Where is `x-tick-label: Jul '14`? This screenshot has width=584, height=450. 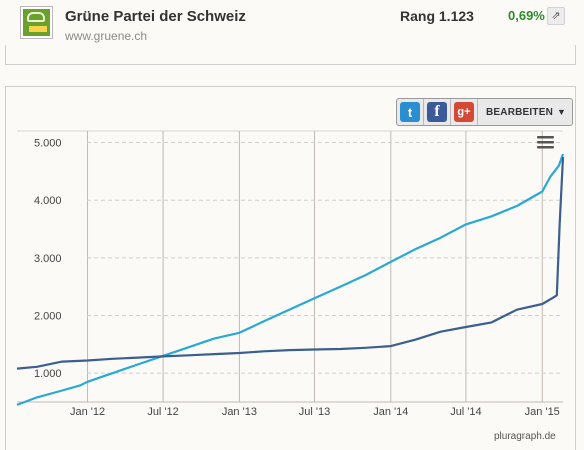
x-tick-label: Jul '14 is located at coordinates (465, 412).